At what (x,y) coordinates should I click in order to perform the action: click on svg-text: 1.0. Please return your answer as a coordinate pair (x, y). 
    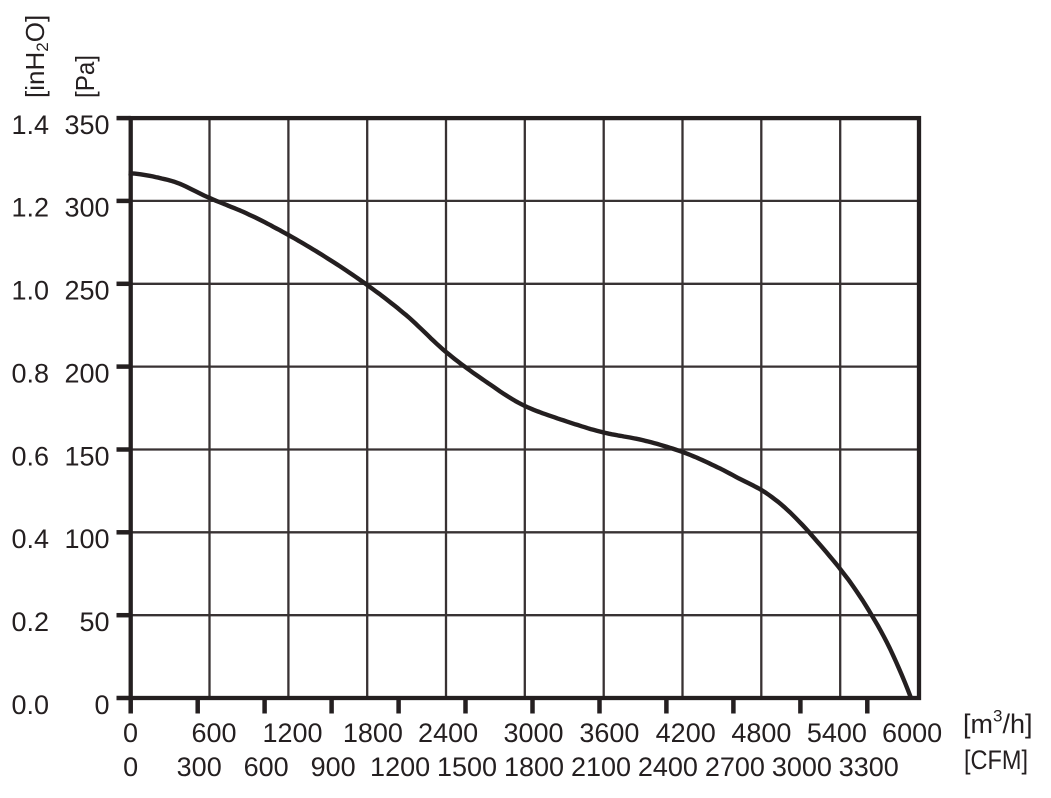
    Looking at the image, I should click on (30, 291).